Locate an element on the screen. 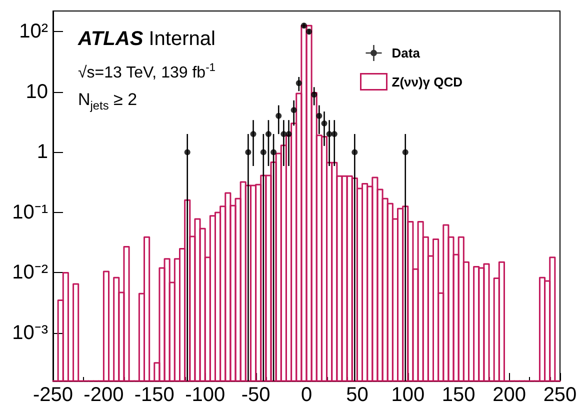 The image size is (581, 406). legend-label: Z(νν)γ QCD is located at coordinates (427, 82).